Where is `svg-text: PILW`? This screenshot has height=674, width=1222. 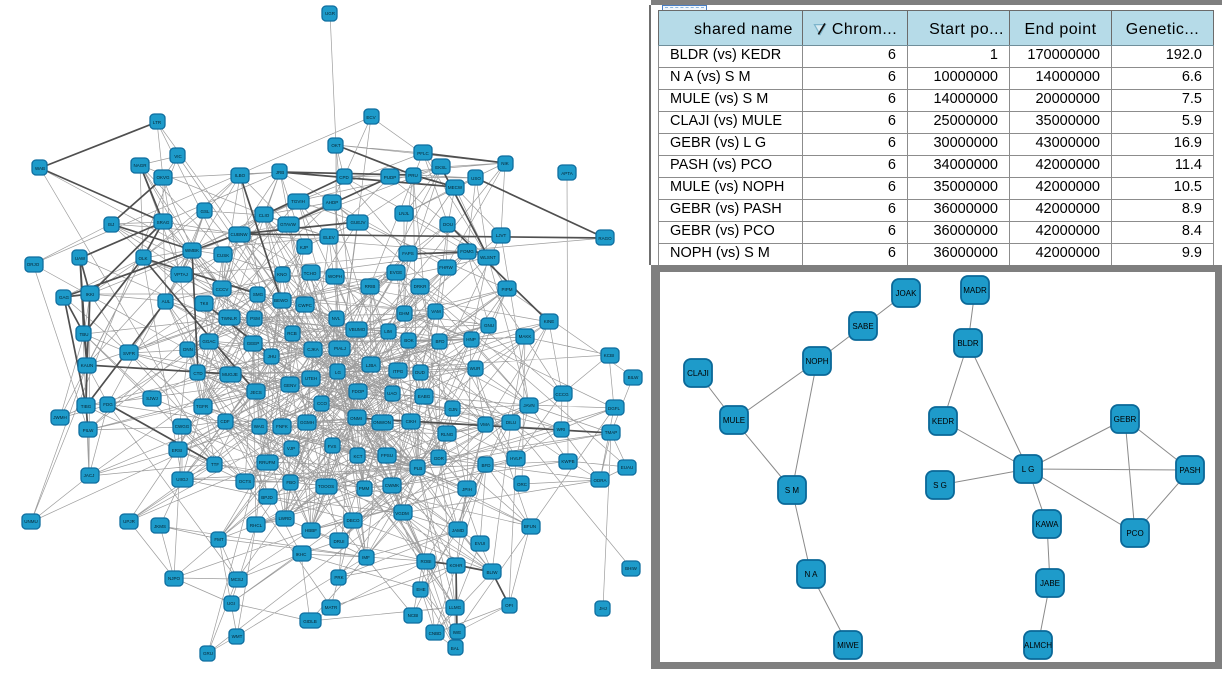
svg-text: PILW is located at coordinates (88, 430).